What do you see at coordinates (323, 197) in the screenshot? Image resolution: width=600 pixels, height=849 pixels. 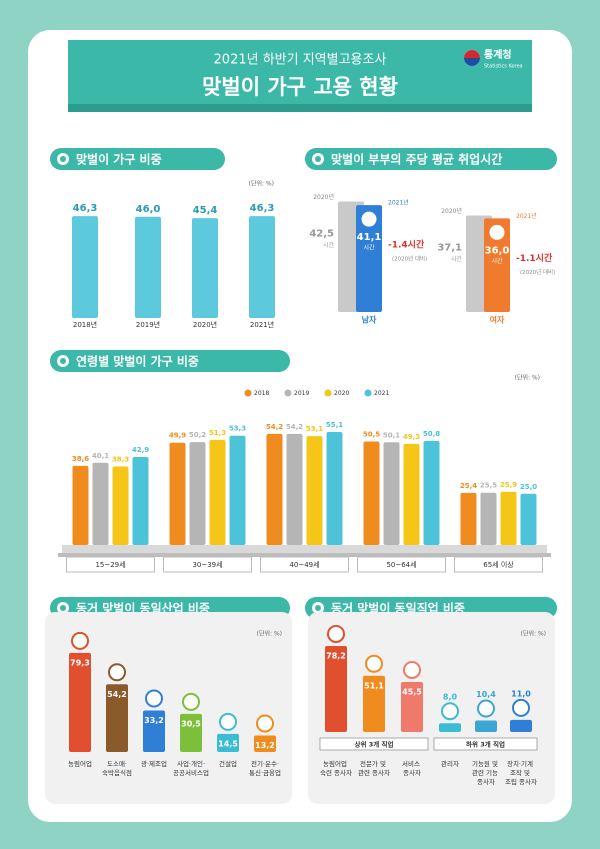 I see `legend-label: 2020년` at bounding box center [323, 197].